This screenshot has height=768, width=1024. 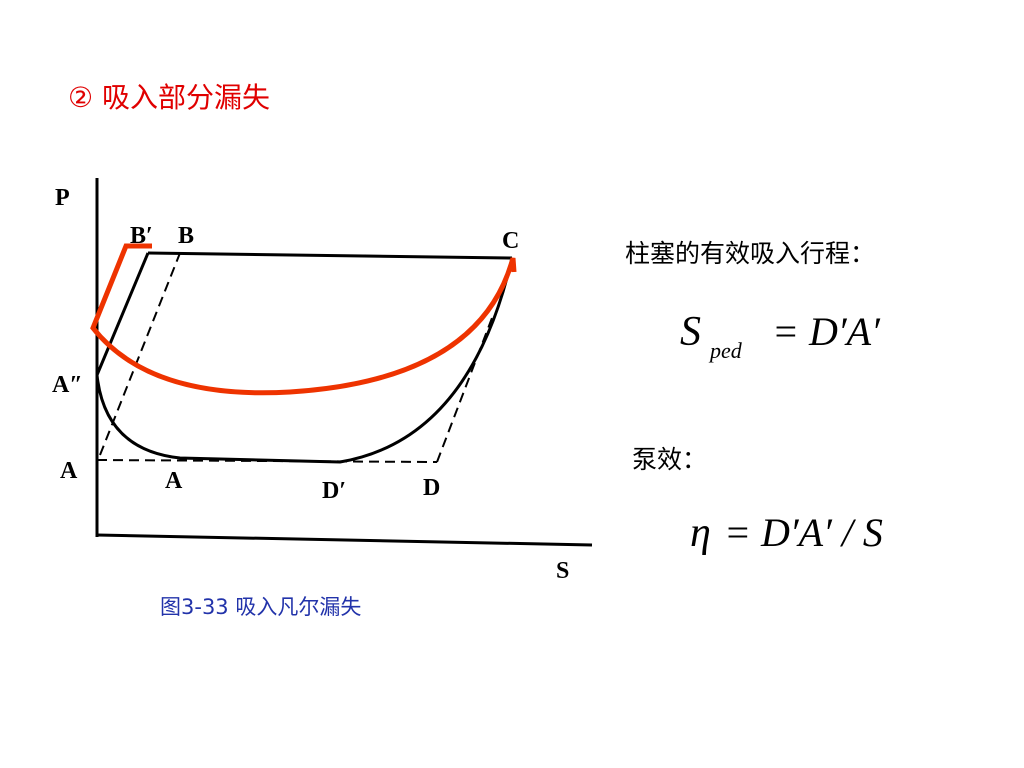 I want to click on point-label: A″, so click(x=67, y=385).